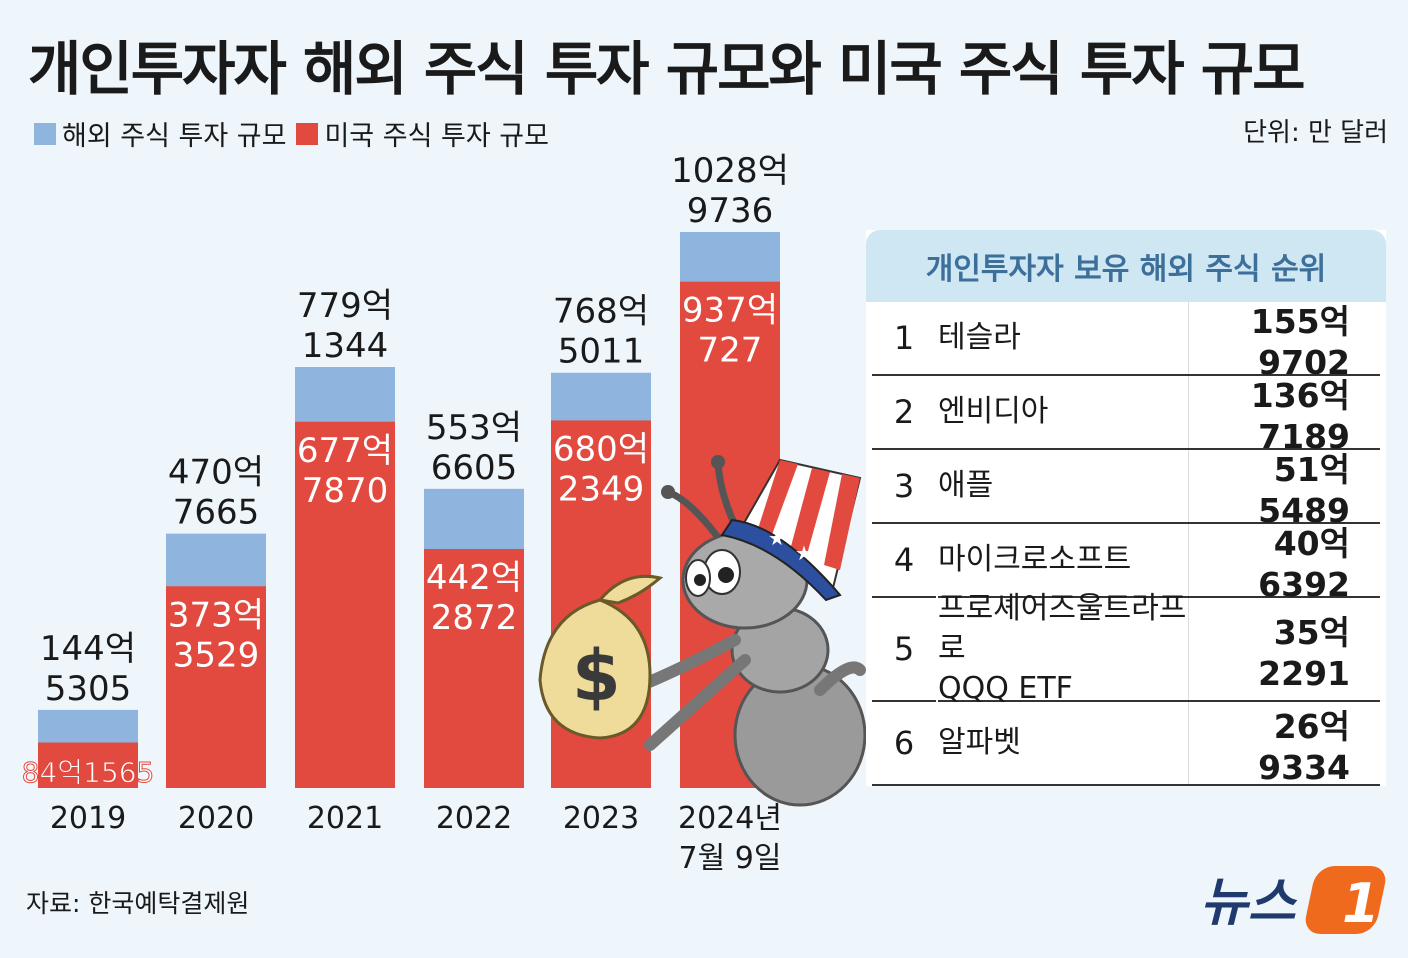  I want to click on ranking-name: 엔비디아, so click(1062, 412).